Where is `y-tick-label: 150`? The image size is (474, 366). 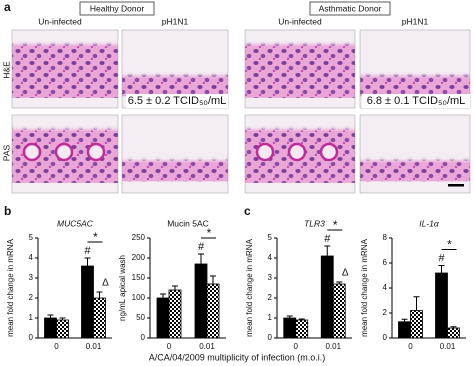 y-tick-label: 150 is located at coordinates (139, 277).